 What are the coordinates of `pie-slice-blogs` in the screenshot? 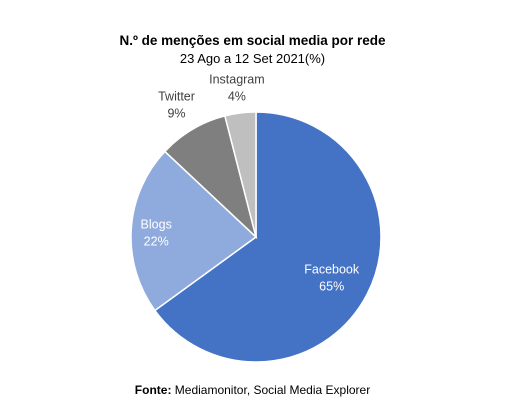 It's located at (194, 231).